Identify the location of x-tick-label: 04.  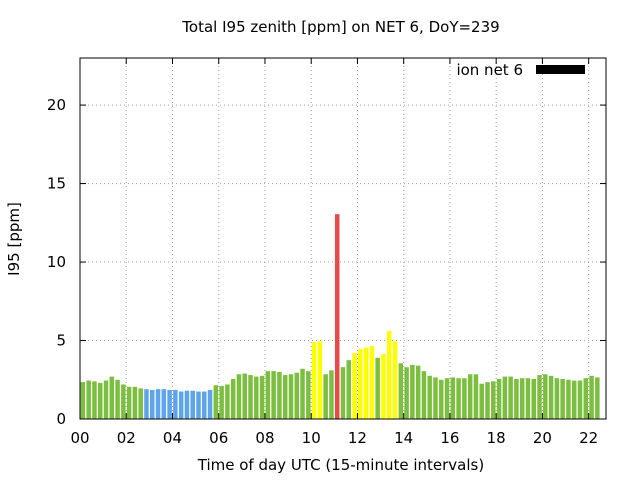
(172, 438).